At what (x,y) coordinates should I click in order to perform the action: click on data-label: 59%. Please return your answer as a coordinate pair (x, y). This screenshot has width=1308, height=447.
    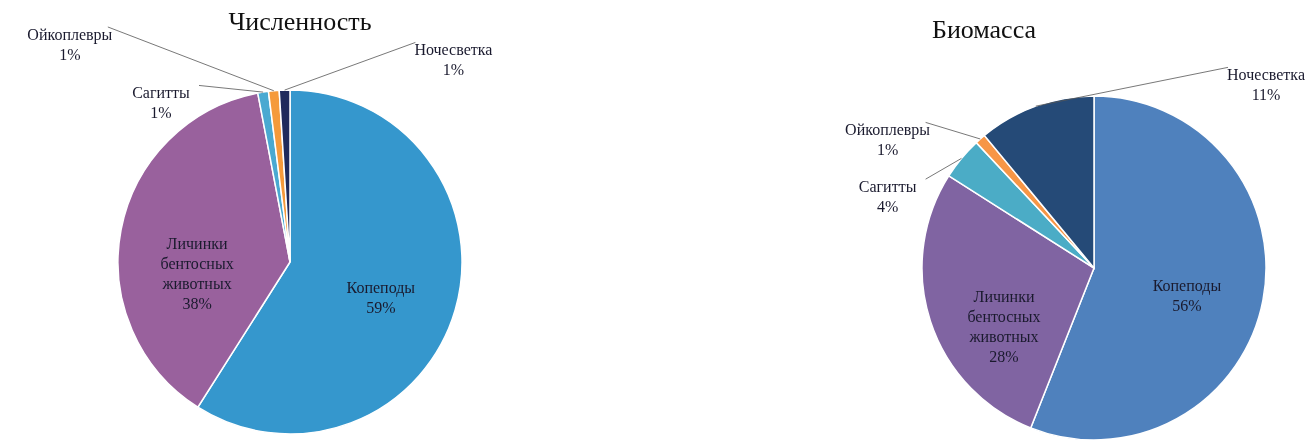
    Looking at the image, I should click on (381, 308).